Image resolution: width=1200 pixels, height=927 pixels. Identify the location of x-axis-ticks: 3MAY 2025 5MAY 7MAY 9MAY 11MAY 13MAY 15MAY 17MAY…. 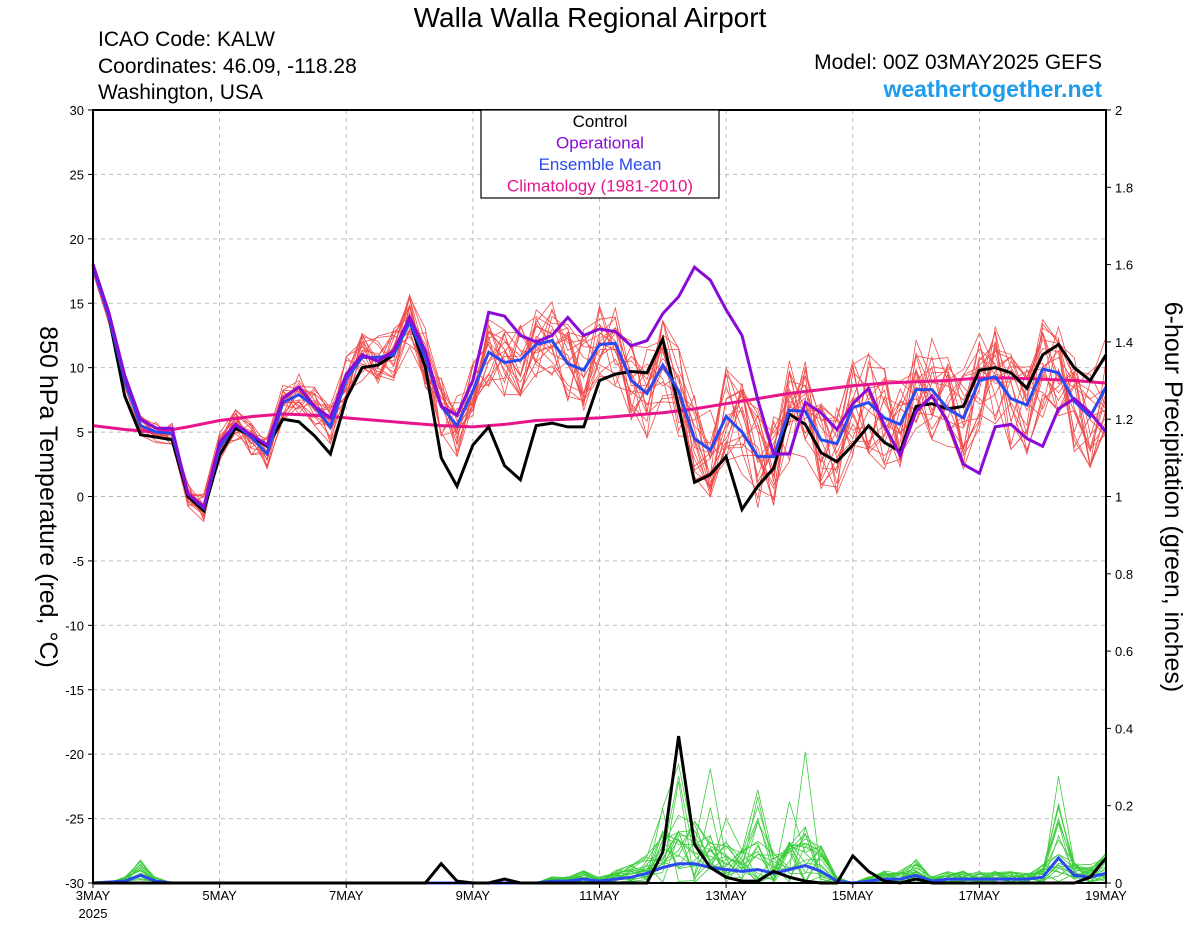
(601, 902).